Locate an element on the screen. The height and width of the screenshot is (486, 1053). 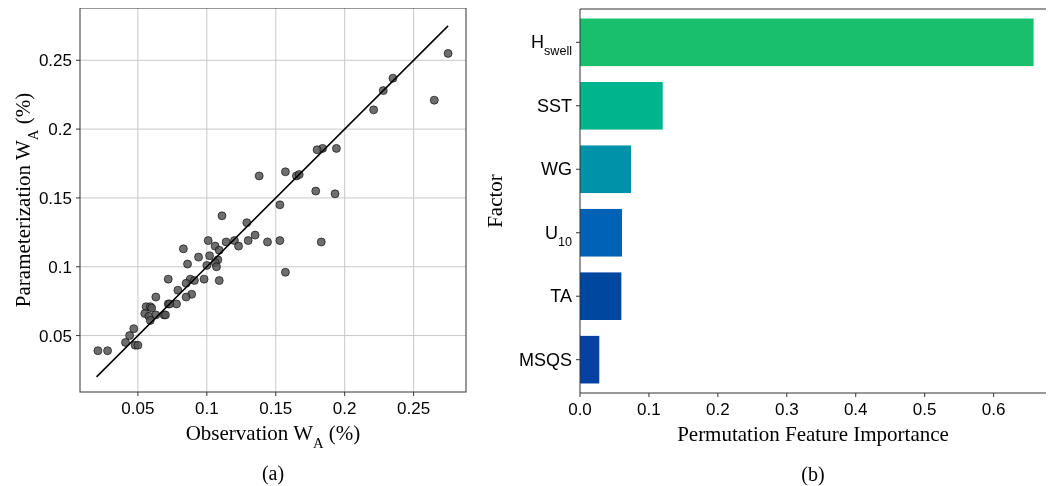
y-tick-label: SST is located at coordinates (554, 105).